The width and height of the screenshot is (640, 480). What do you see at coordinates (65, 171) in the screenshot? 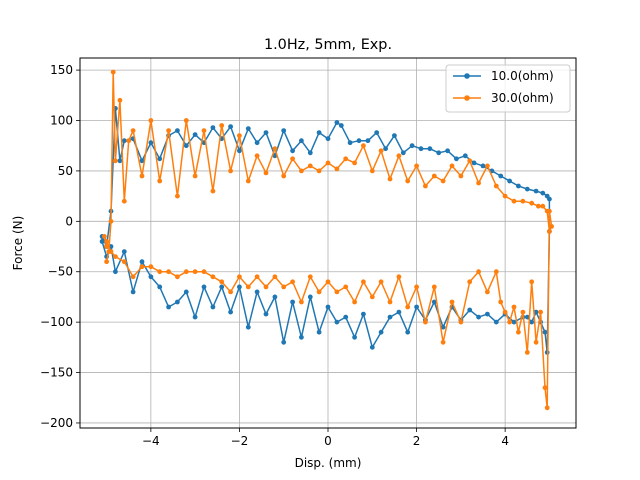
I see `y-tick-label: 50` at bounding box center [65, 171].